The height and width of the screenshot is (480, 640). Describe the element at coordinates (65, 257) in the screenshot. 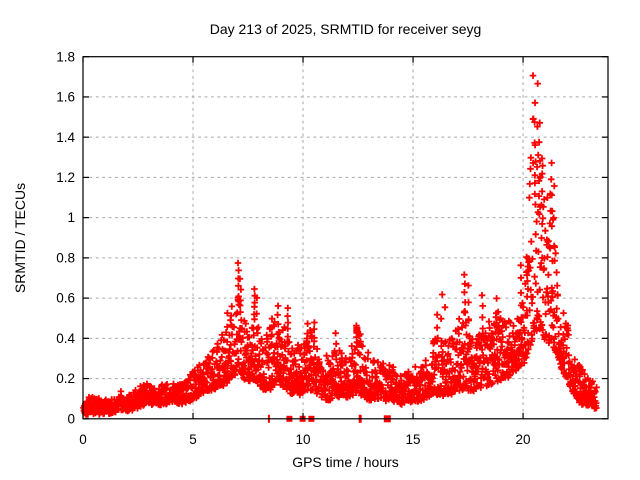

I see `y-tick-label: 0.8` at that location.